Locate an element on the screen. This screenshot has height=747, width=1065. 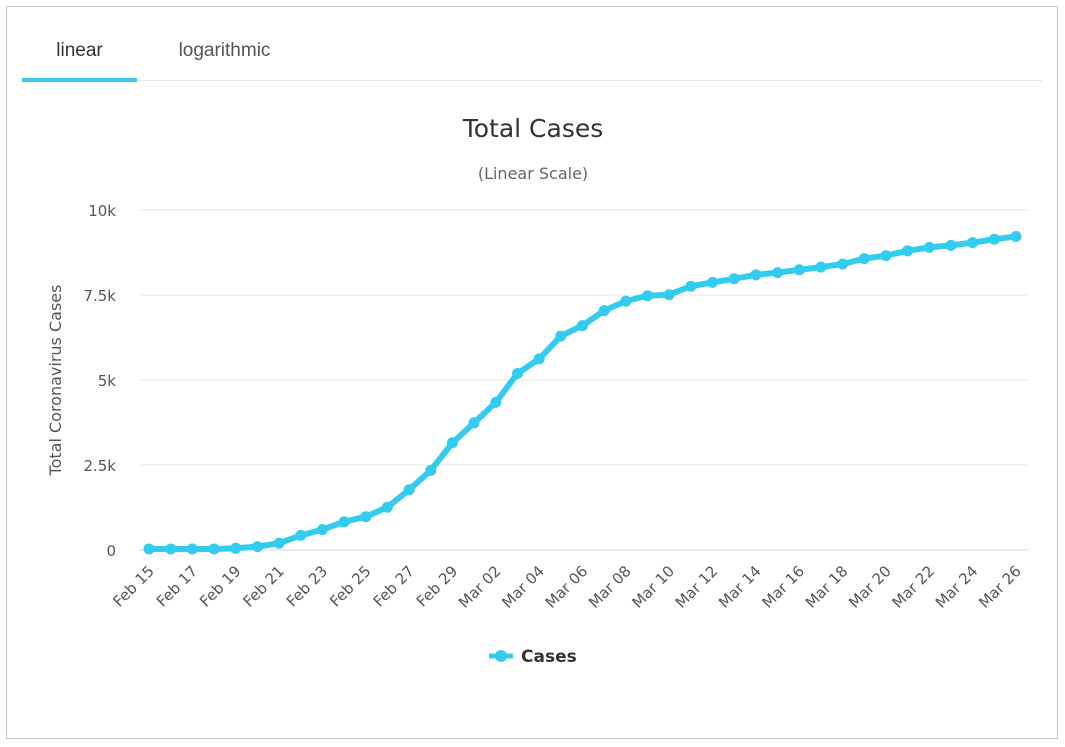
x-tick-label: Feb 15 is located at coordinates (133, 586).